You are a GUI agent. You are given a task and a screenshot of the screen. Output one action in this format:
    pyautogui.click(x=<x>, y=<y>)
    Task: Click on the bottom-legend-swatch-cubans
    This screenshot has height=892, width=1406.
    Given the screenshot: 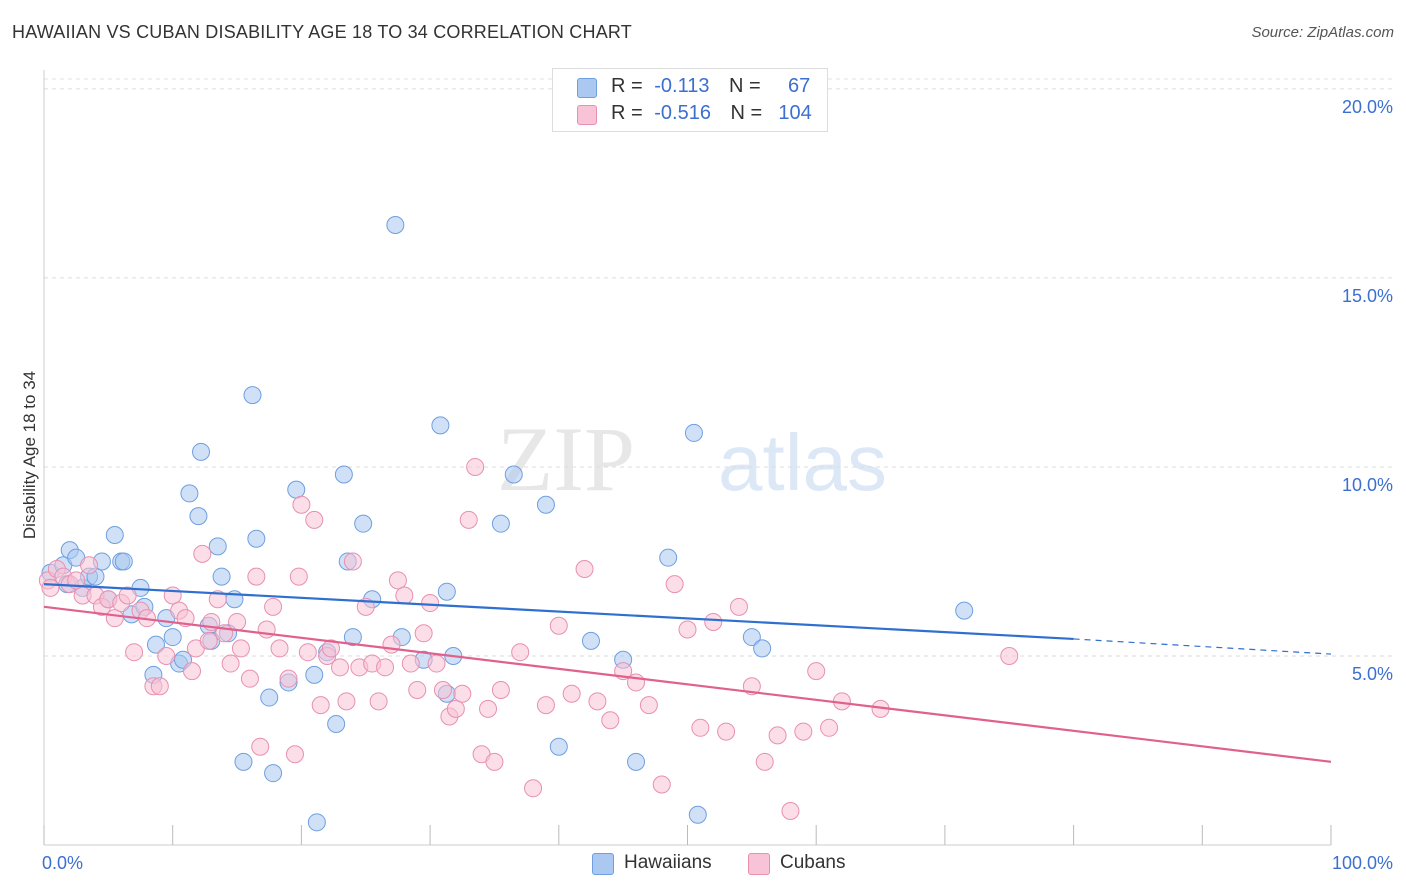 What is the action you would take?
    pyautogui.click(x=759, y=864)
    